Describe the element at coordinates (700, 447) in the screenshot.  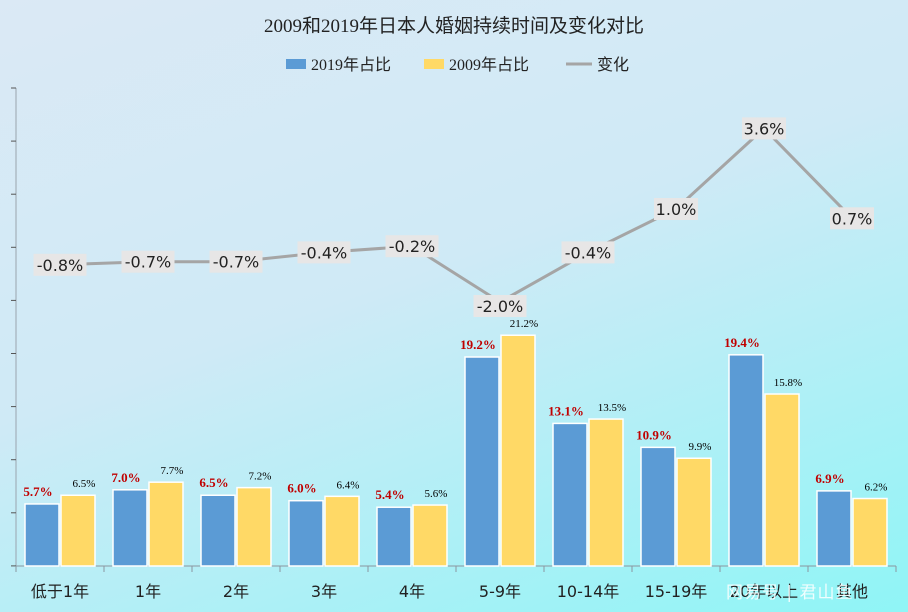
I see `bar-label-2009: 9.9%` at that location.